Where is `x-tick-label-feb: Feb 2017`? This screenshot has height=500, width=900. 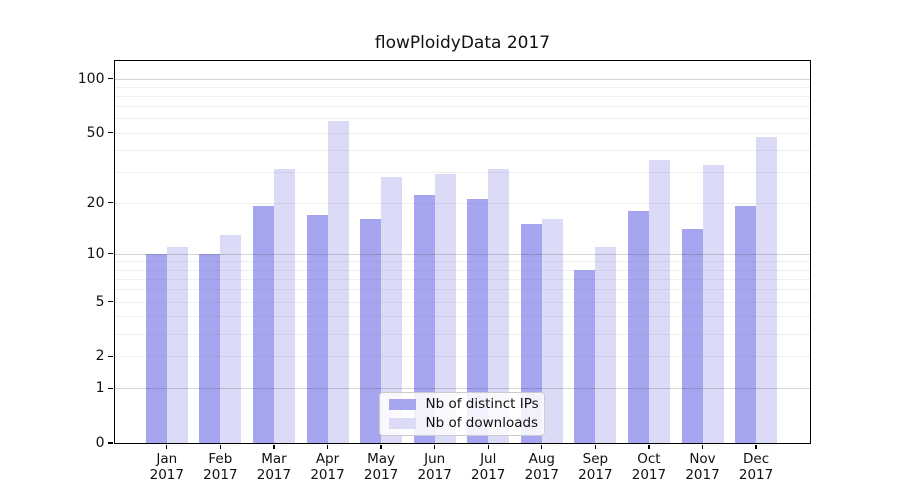
x-tick-label-feb: Feb 2017 is located at coordinates (220, 467).